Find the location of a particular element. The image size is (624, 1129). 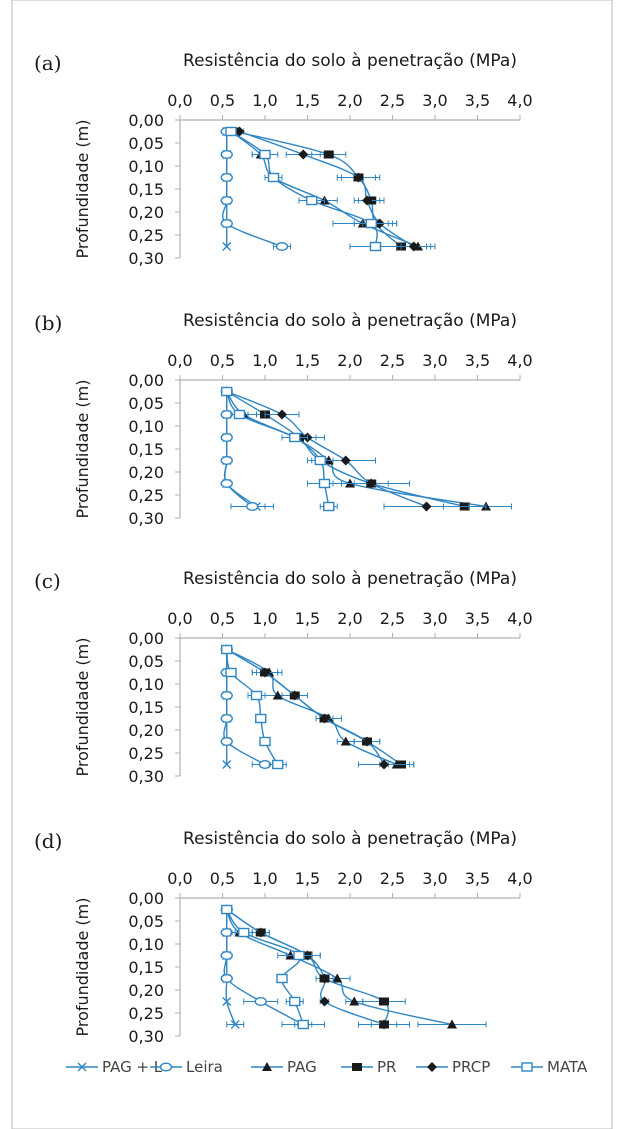

legend-label: PR is located at coordinates (386, 1067).